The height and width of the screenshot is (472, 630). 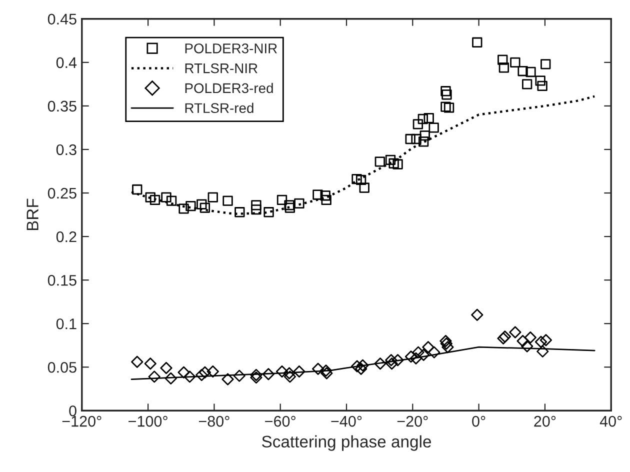 I want to click on legend-label: RTLSR-NIR, so click(x=221, y=68).